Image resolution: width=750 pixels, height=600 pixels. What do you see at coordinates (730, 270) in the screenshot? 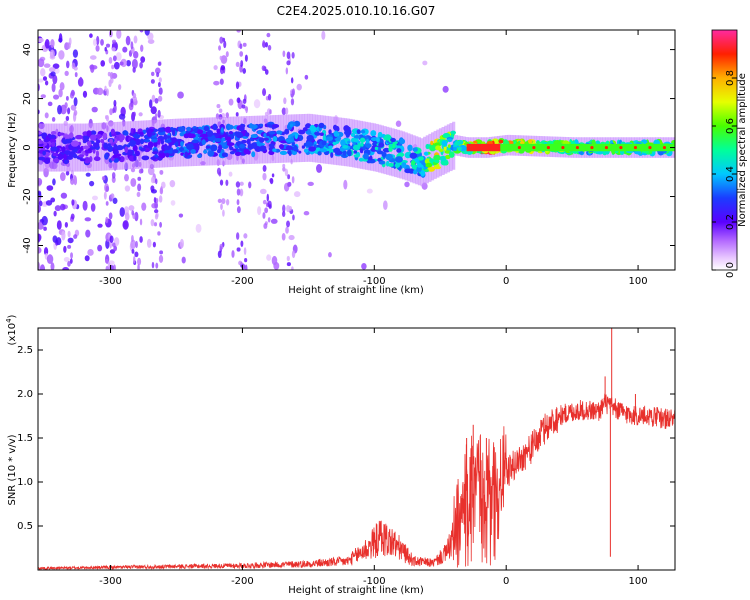
I see `colorbar-tick-label: 0.0` at bounding box center [730, 270].